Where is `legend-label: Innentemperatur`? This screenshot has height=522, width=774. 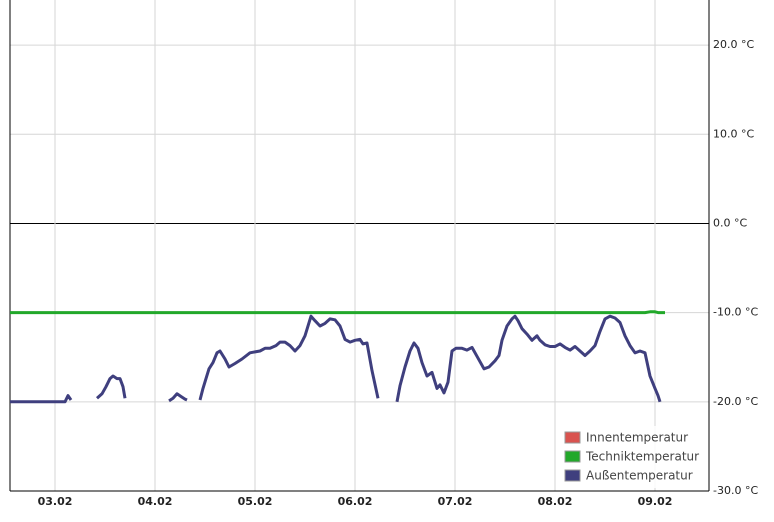
legend-label: Innentemperatur is located at coordinates (637, 438).